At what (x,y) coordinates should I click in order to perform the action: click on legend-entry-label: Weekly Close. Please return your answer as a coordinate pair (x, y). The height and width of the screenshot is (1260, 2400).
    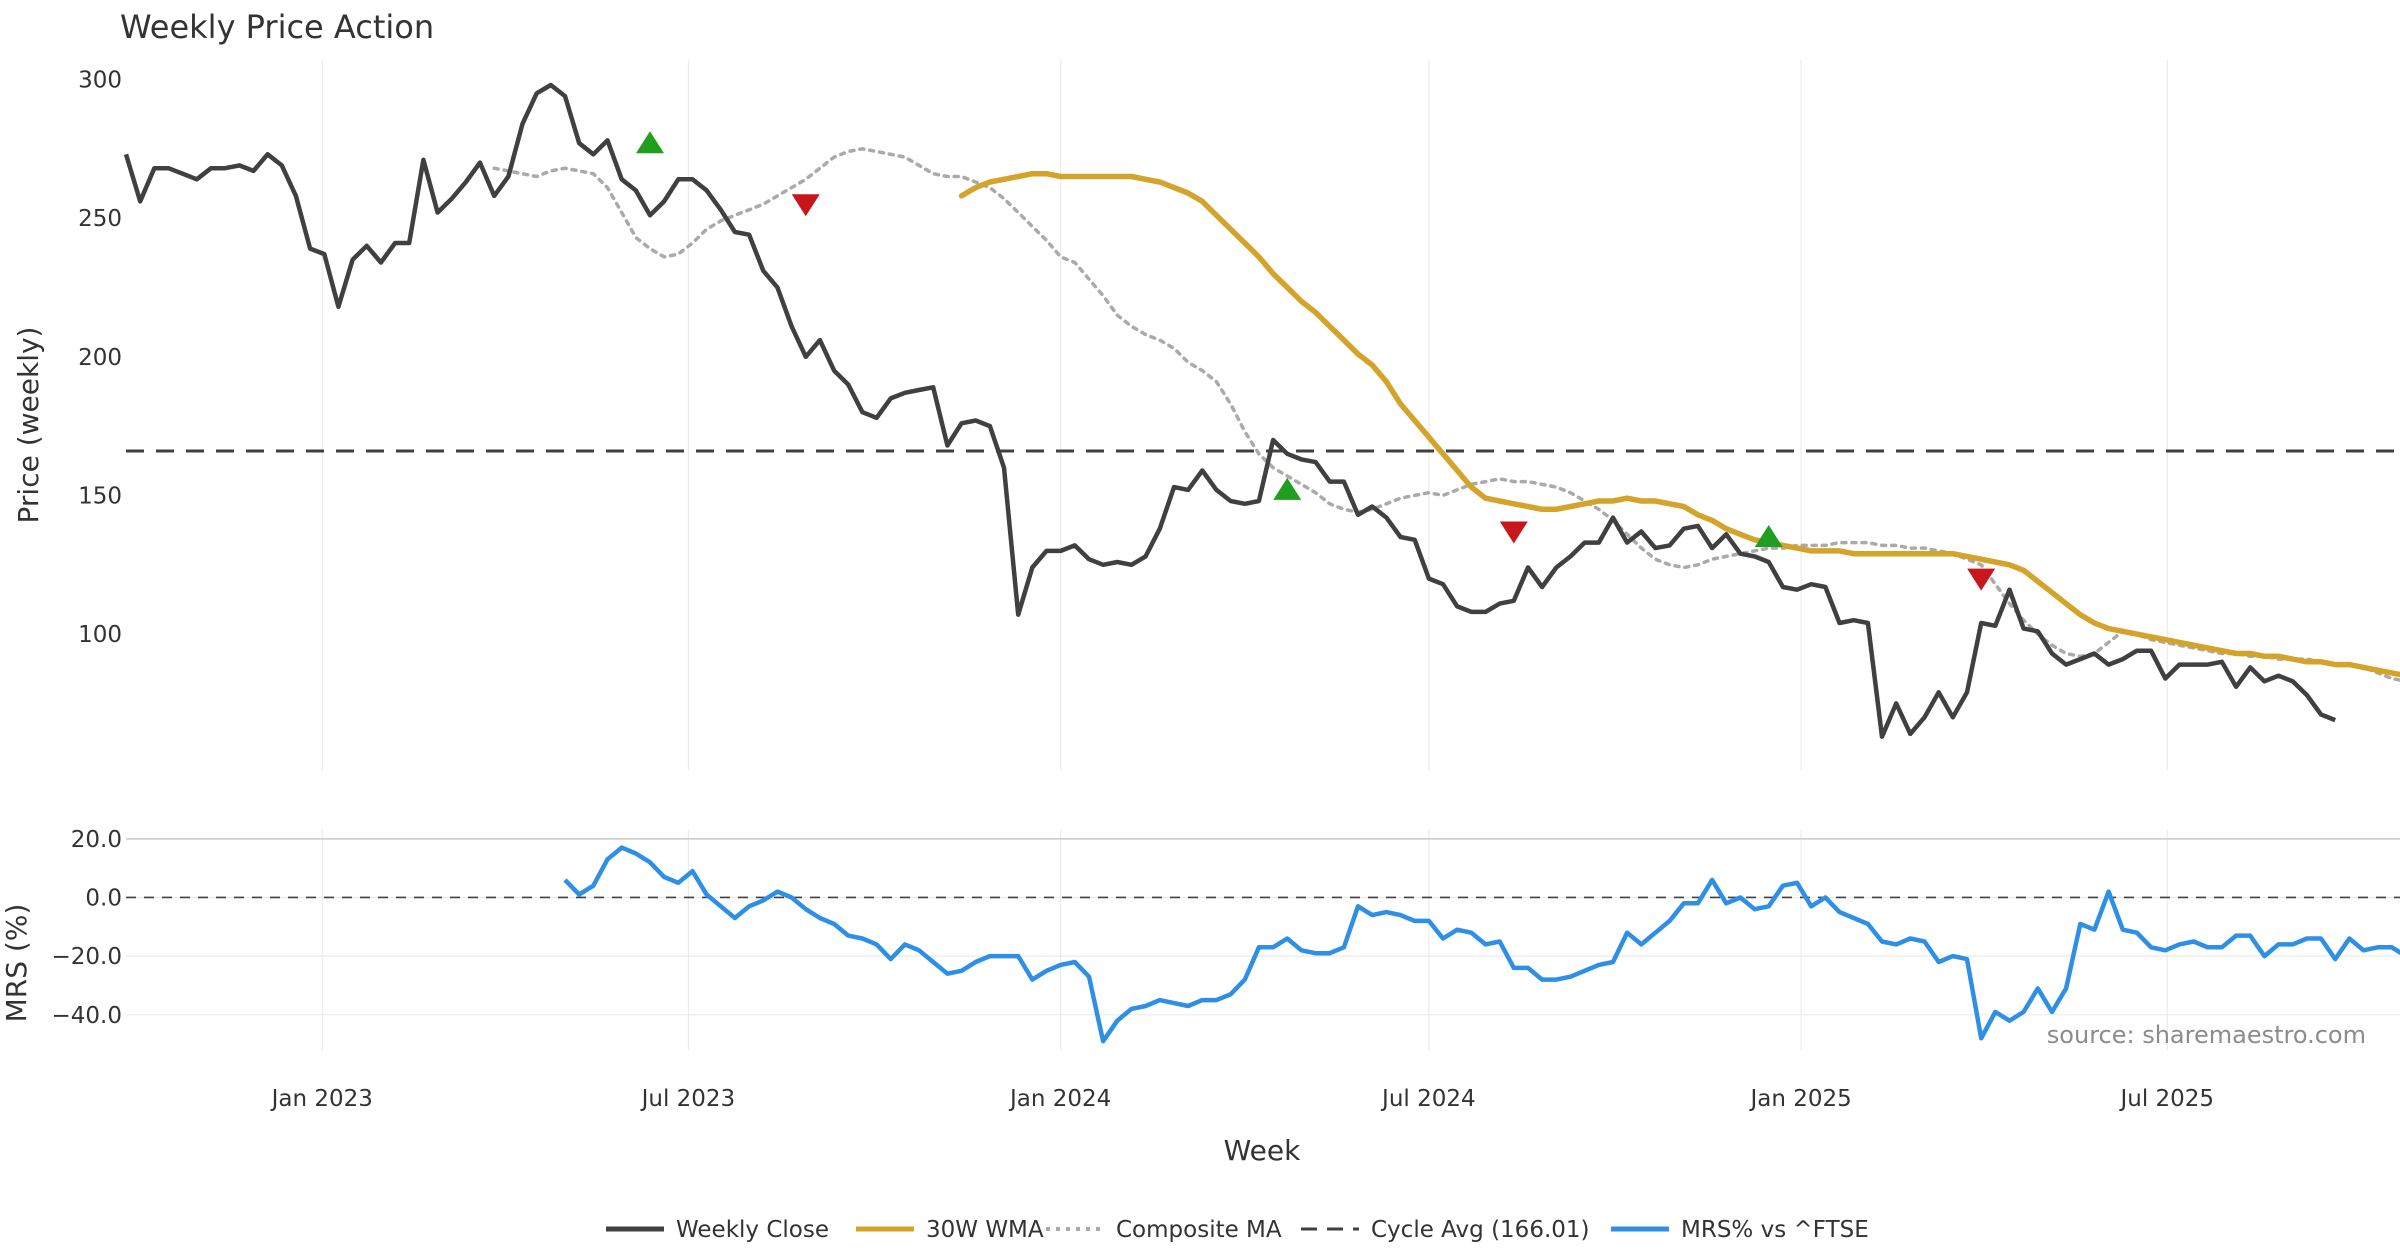
    Looking at the image, I should click on (752, 1230).